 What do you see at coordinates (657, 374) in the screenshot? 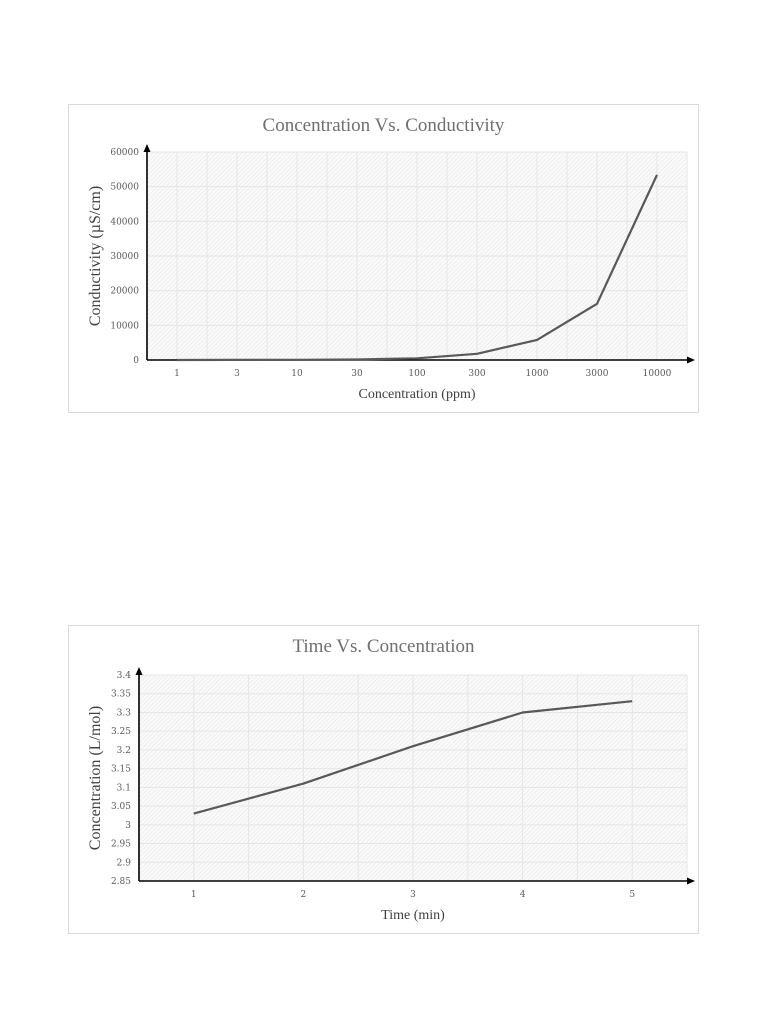
I see `x-tick-label: 10000` at bounding box center [657, 374].